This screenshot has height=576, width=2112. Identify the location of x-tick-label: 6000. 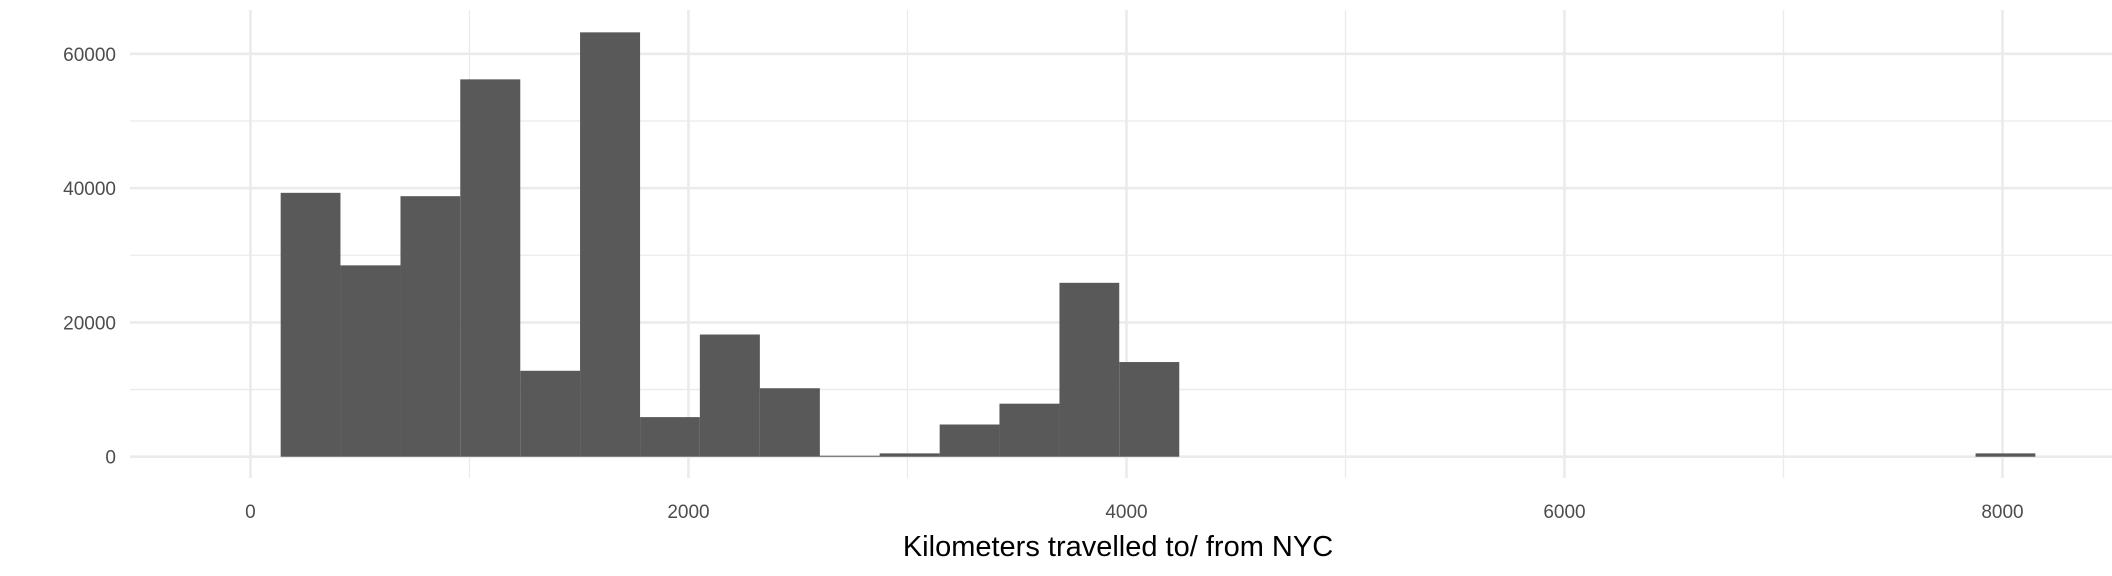
(1564, 512).